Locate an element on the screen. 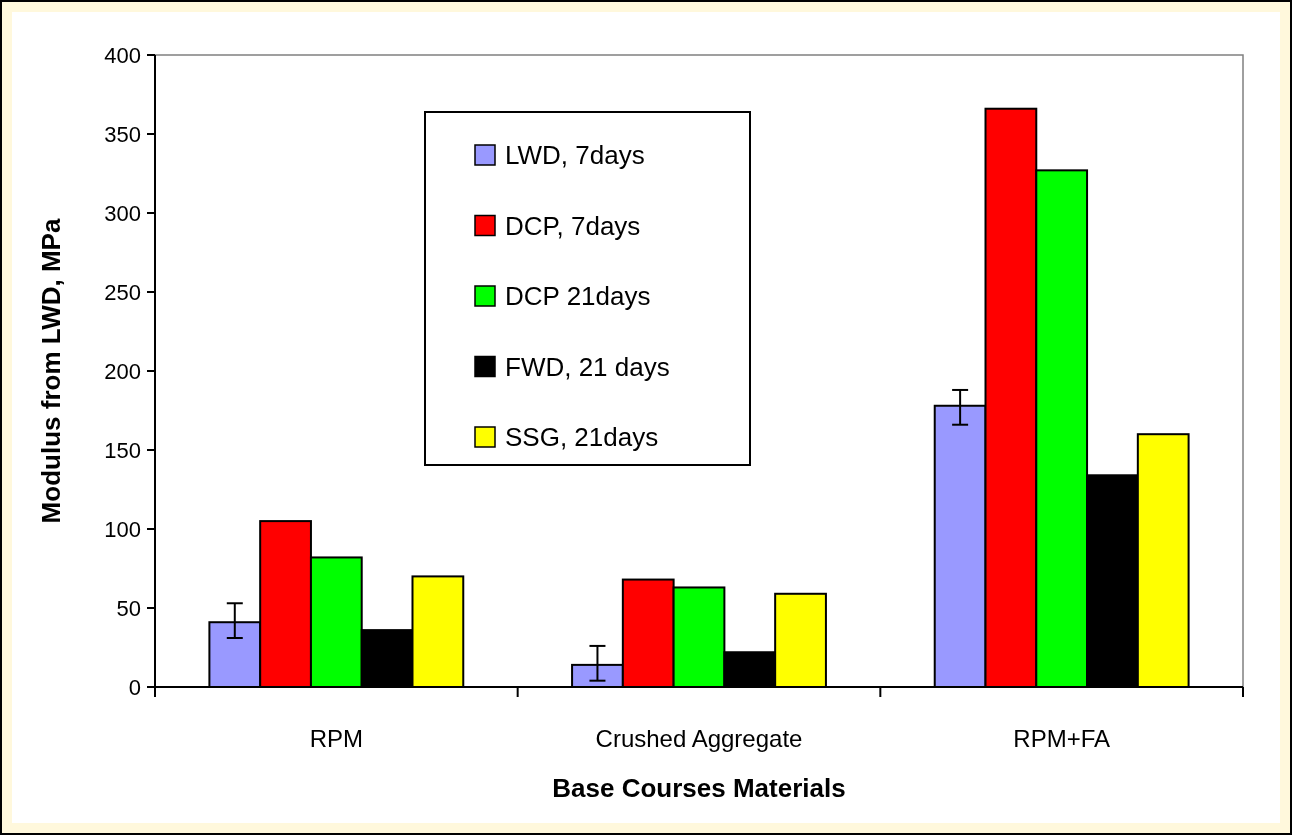  y-tick-label: 300 is located at coordinates (122, 213).